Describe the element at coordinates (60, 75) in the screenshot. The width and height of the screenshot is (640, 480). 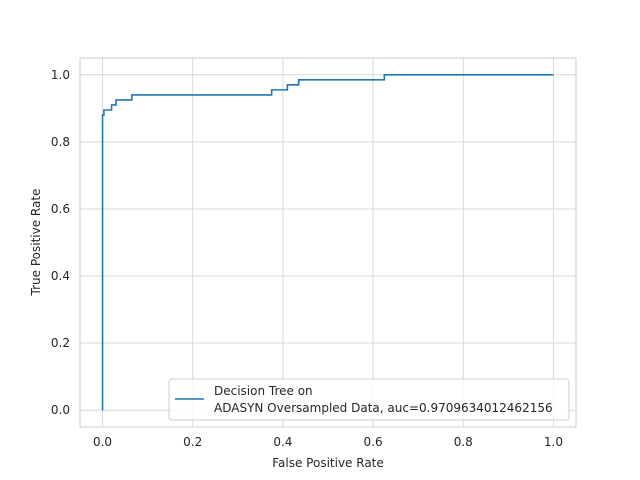
I see `y-tick-label: 1.0` at that location.